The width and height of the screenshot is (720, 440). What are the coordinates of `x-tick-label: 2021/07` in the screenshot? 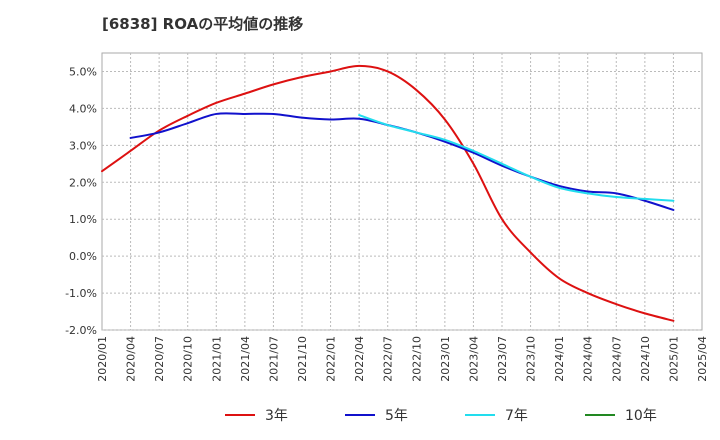 It's located at (273, 359).